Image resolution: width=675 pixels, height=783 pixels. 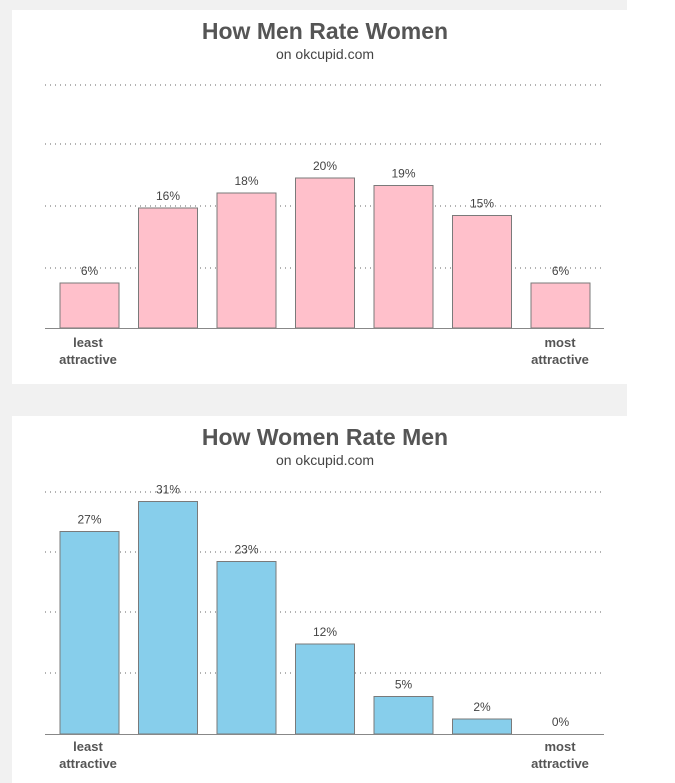 What do you see at coordinates (482, 707) in the screenshot?
I see `data-label: 2%` at bounding box center [482, 707].